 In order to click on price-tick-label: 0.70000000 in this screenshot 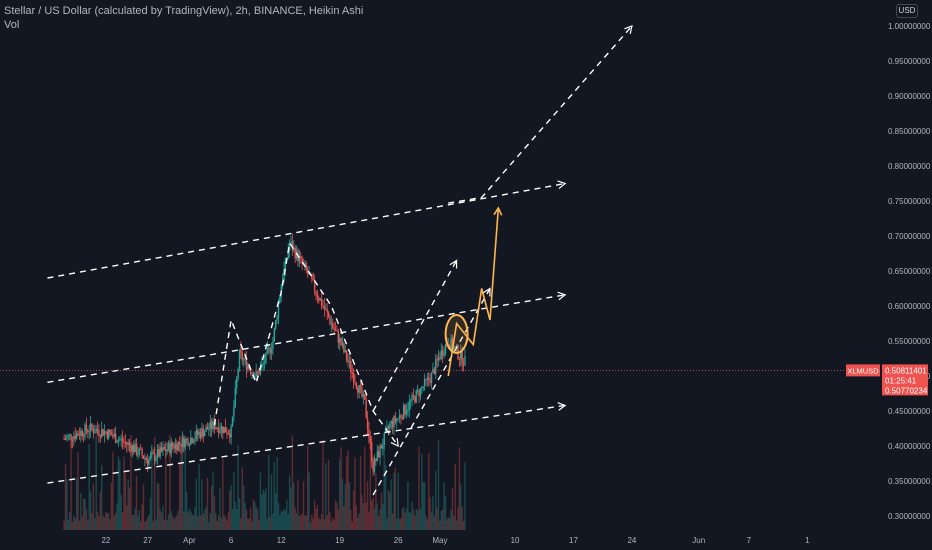, I will do `click(909, 236)`.